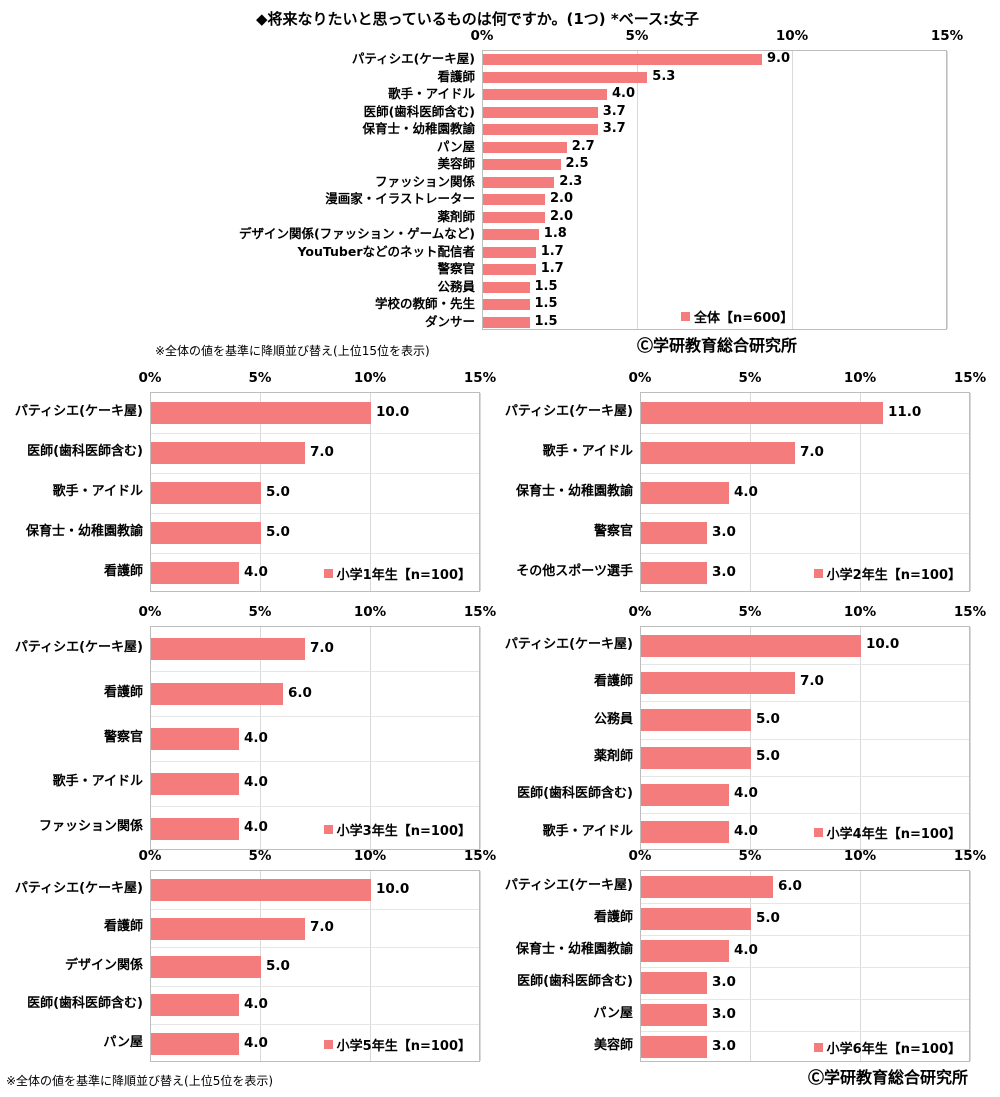  I want to click on category-label: デザイン関係(ファッション・ゲームなど), so click(356, 233).